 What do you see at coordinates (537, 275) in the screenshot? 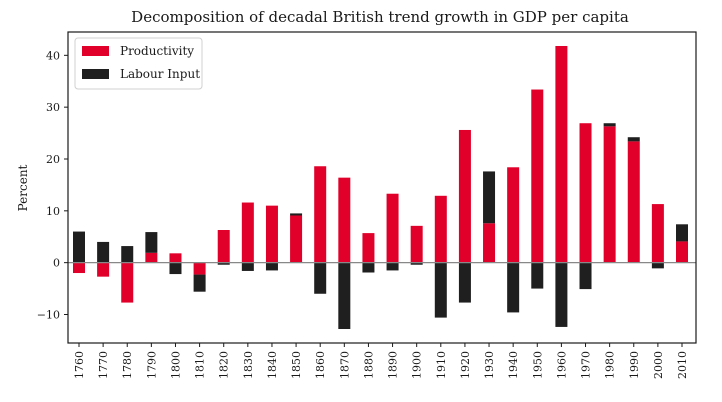
I see `bar-labour-input-1950` at bounding box center [537, 275].